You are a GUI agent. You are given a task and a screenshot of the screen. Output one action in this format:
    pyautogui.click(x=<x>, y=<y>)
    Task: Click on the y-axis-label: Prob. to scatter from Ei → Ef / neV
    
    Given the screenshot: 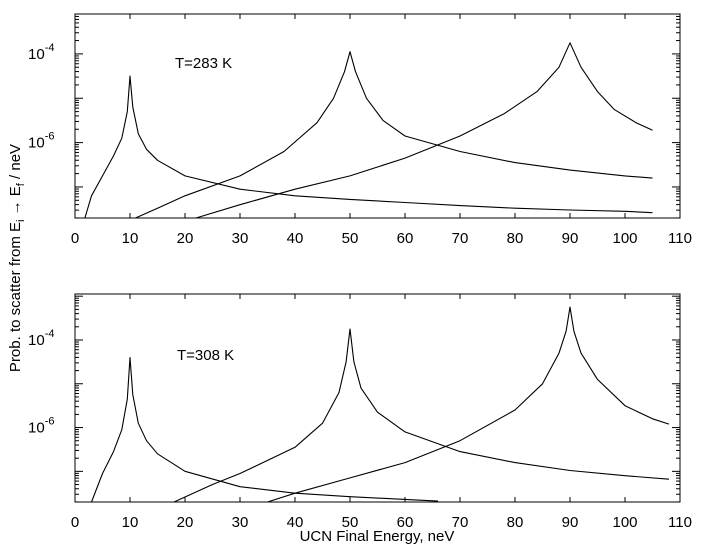 What is the action you would take?
    pyautogui.click(x=17, y=258)
    